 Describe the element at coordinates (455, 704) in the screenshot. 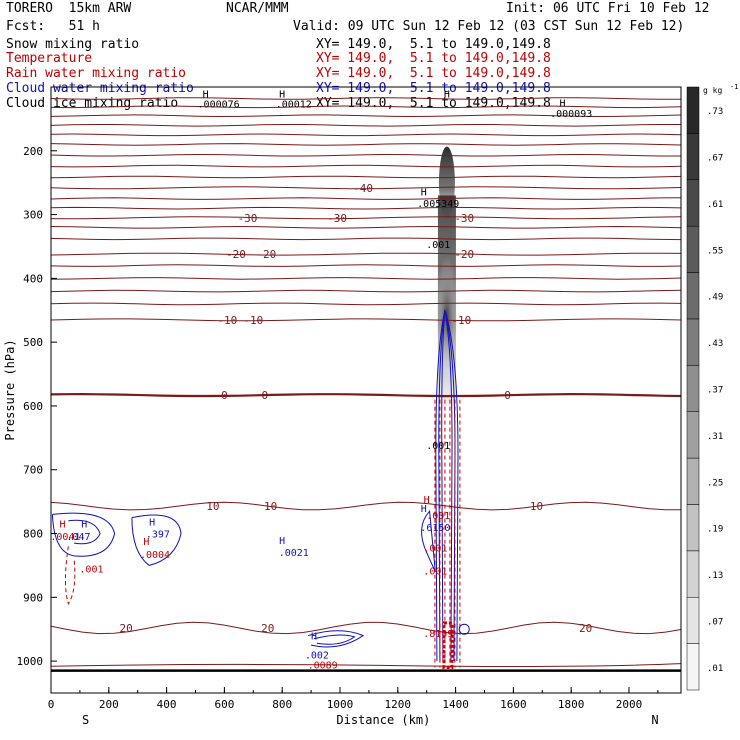

I see `x-tick-label: 1400` at that location.